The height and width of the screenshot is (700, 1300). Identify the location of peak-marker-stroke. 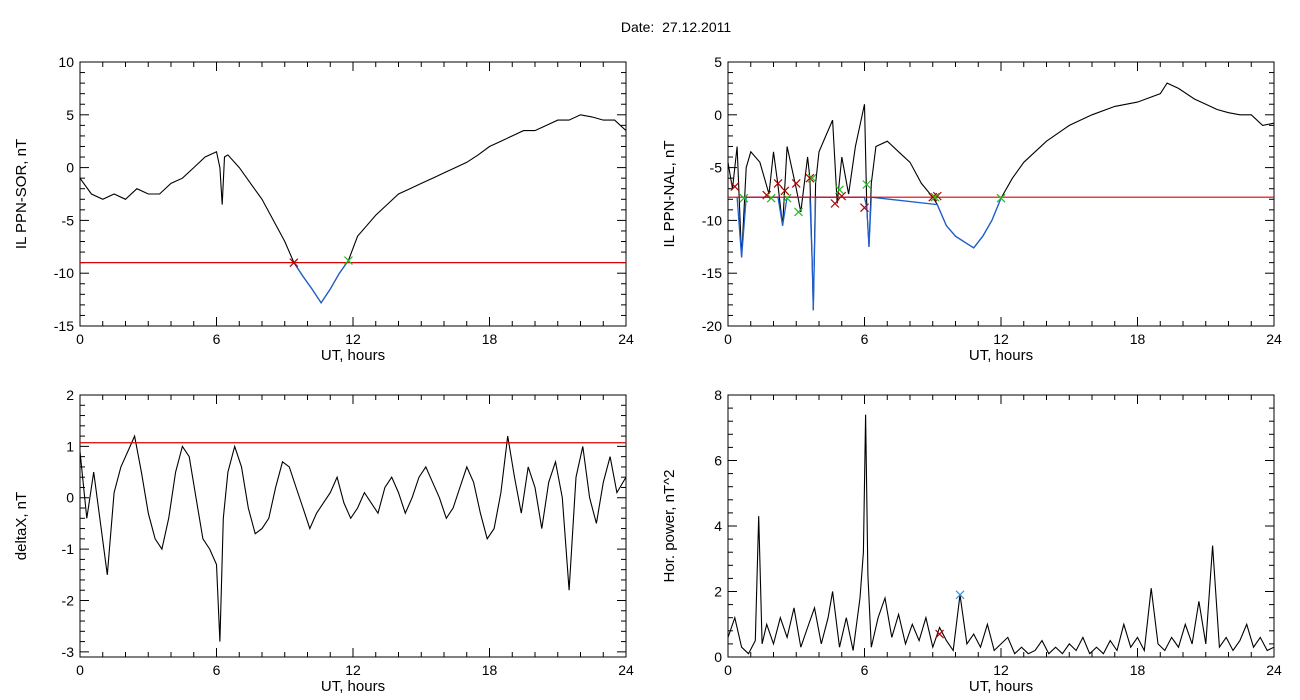
(960, 595).